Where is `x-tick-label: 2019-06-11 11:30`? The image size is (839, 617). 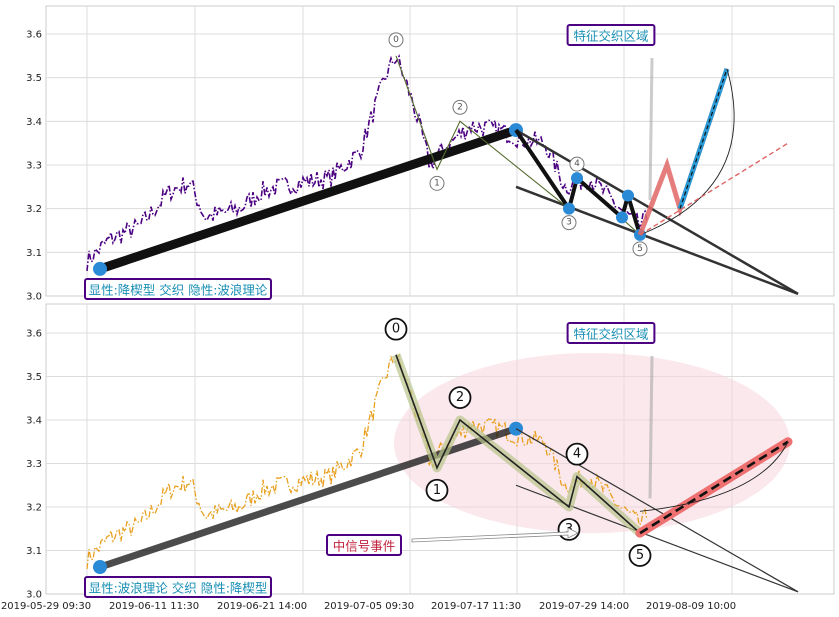 x-tick-label: 2019-06-11 11:30 is located at coordinates (154, 606).